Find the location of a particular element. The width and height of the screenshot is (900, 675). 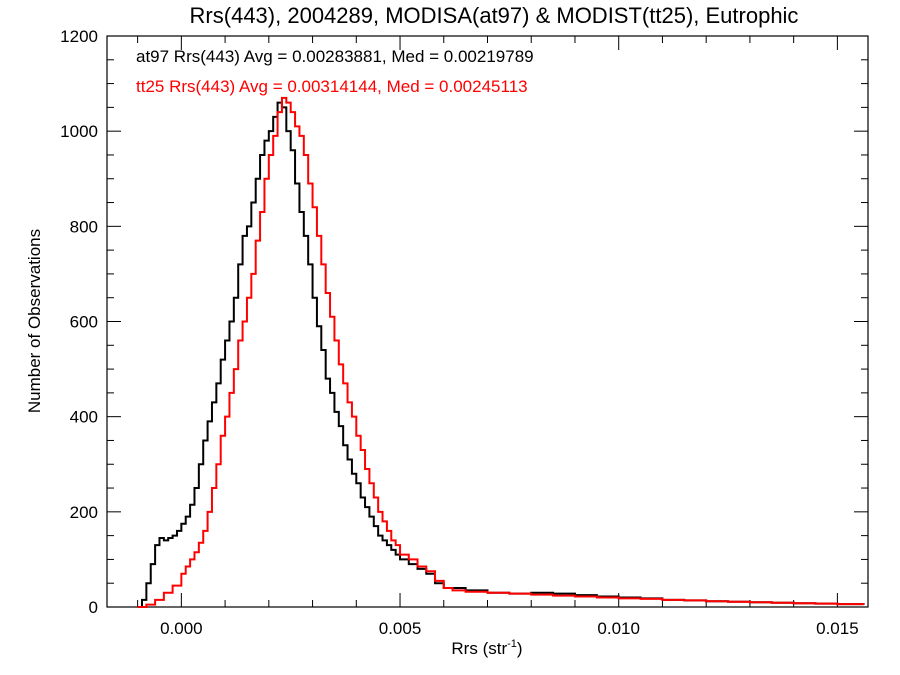

y-tick-label: 200 is located at coordinates (84, 512).